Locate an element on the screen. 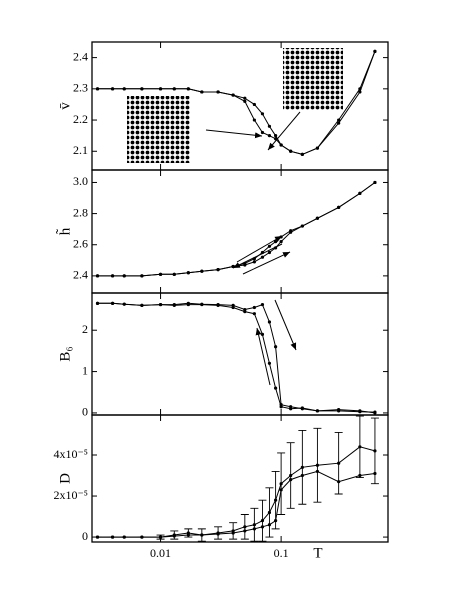 Image resolution: width=457 pixels, height=600 pixels. annotation-arrows is located at coordinates (253, 248).